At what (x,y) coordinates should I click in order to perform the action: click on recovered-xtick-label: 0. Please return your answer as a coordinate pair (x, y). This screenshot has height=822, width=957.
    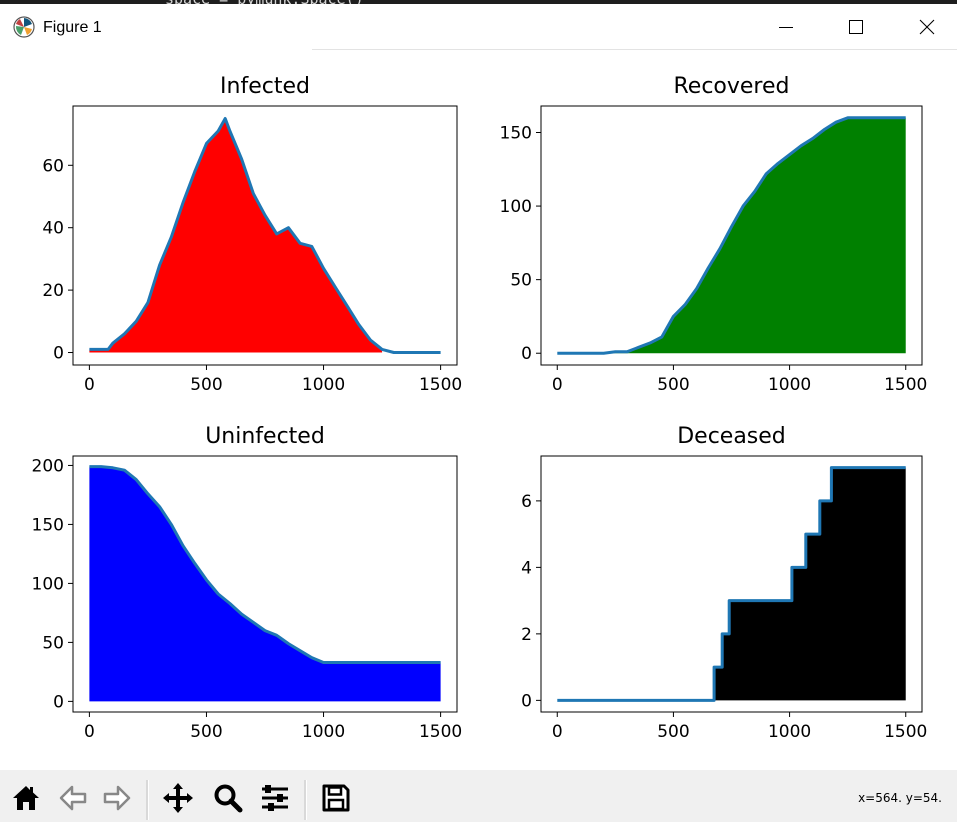
    Looking at the image, I should click on (557, 385).